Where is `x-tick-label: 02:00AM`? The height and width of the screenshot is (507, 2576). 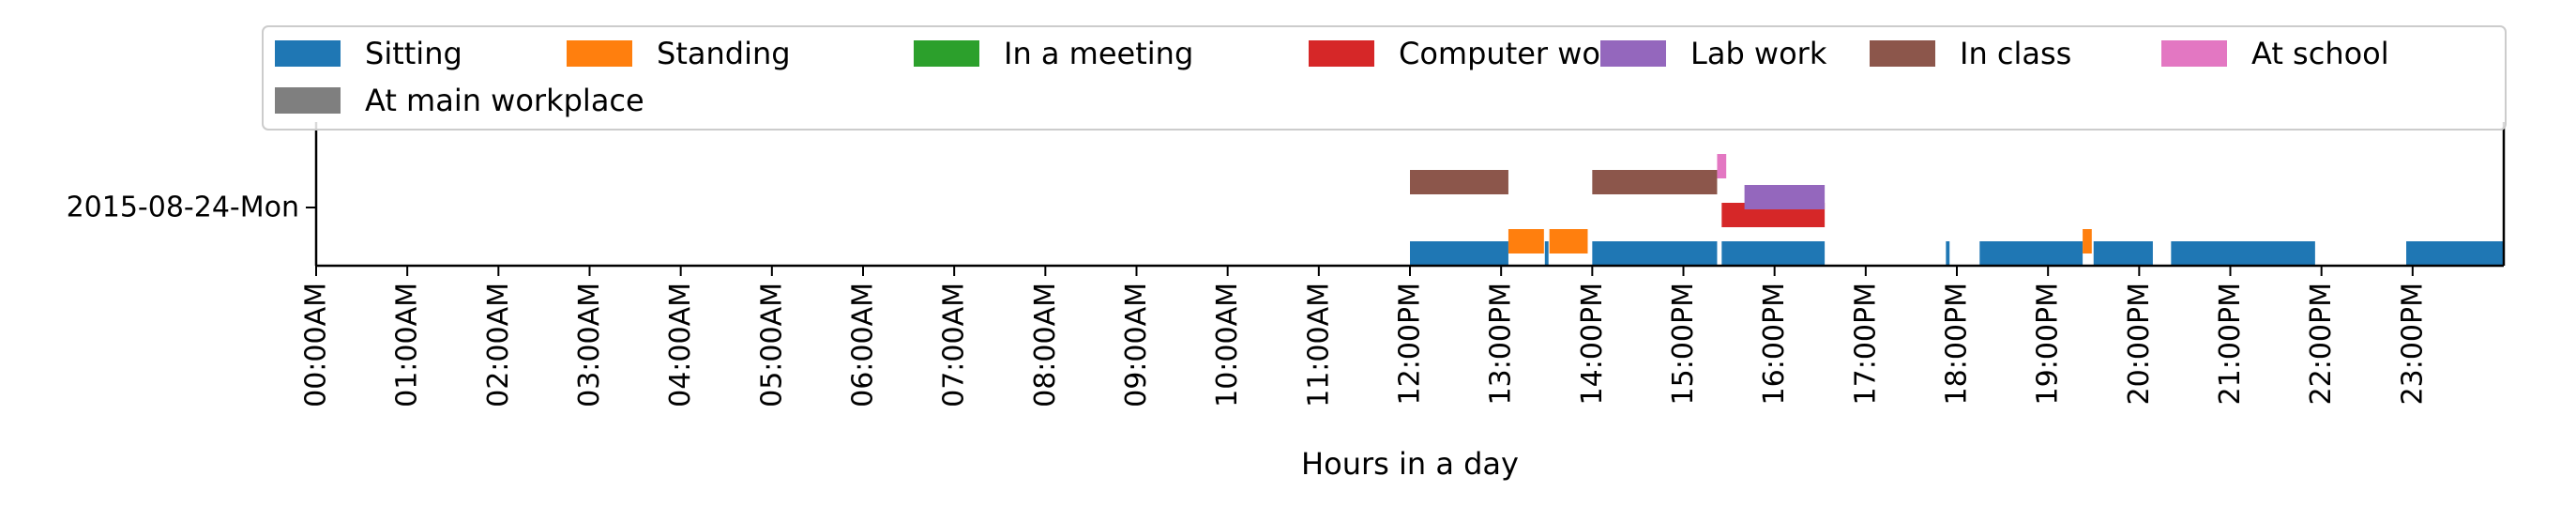 x-tick-label: 02:00AM is located at coordinates (499, 345).